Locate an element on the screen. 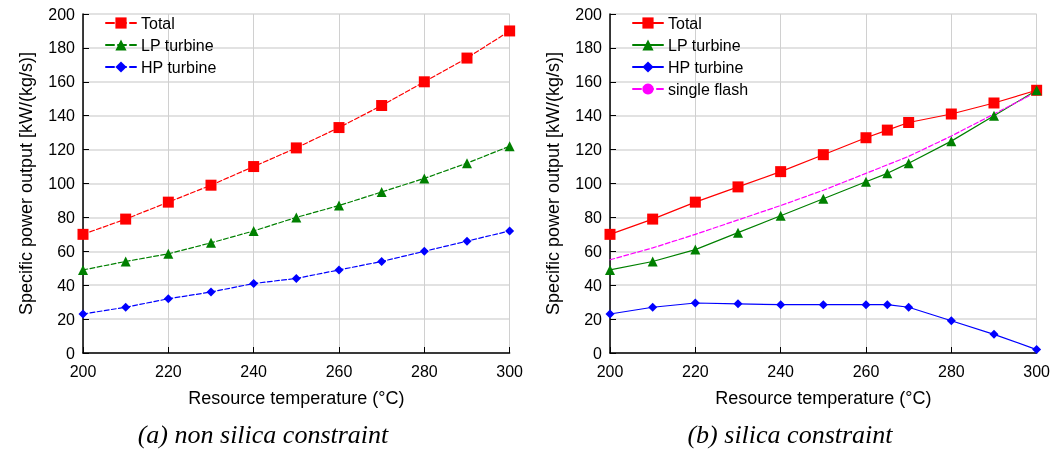 The height and width of the screenshot is (470, 1053). legend-label: HP turbine is located at coordinates (706, 67).